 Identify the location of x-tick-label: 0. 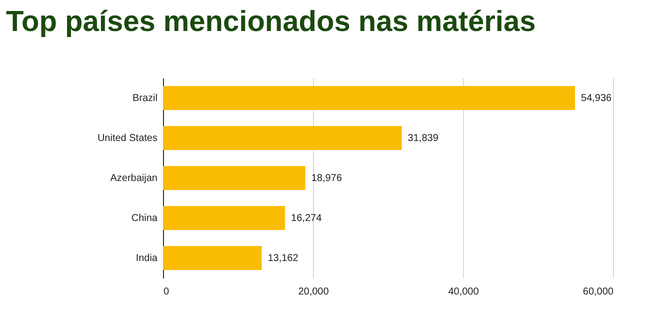
(167, 292).